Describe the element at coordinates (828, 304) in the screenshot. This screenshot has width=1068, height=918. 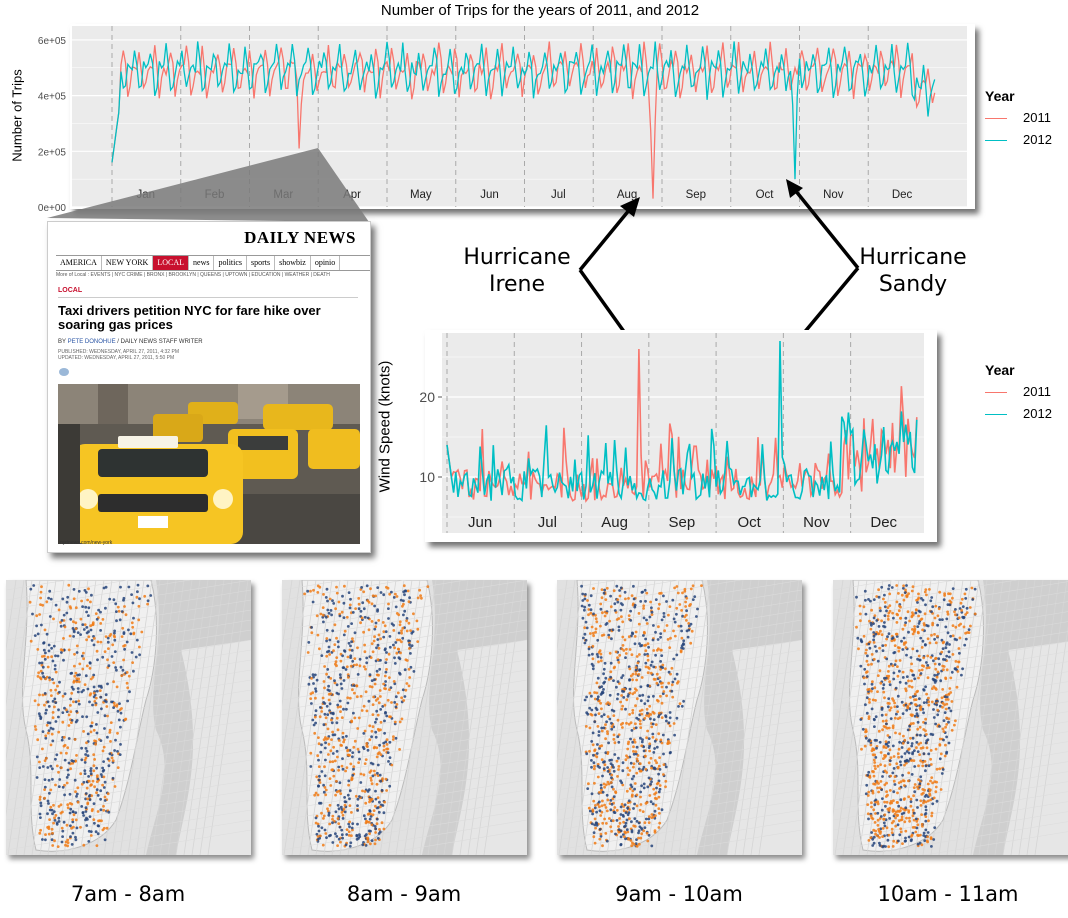
I see `arrow-sandy-down` at that location.